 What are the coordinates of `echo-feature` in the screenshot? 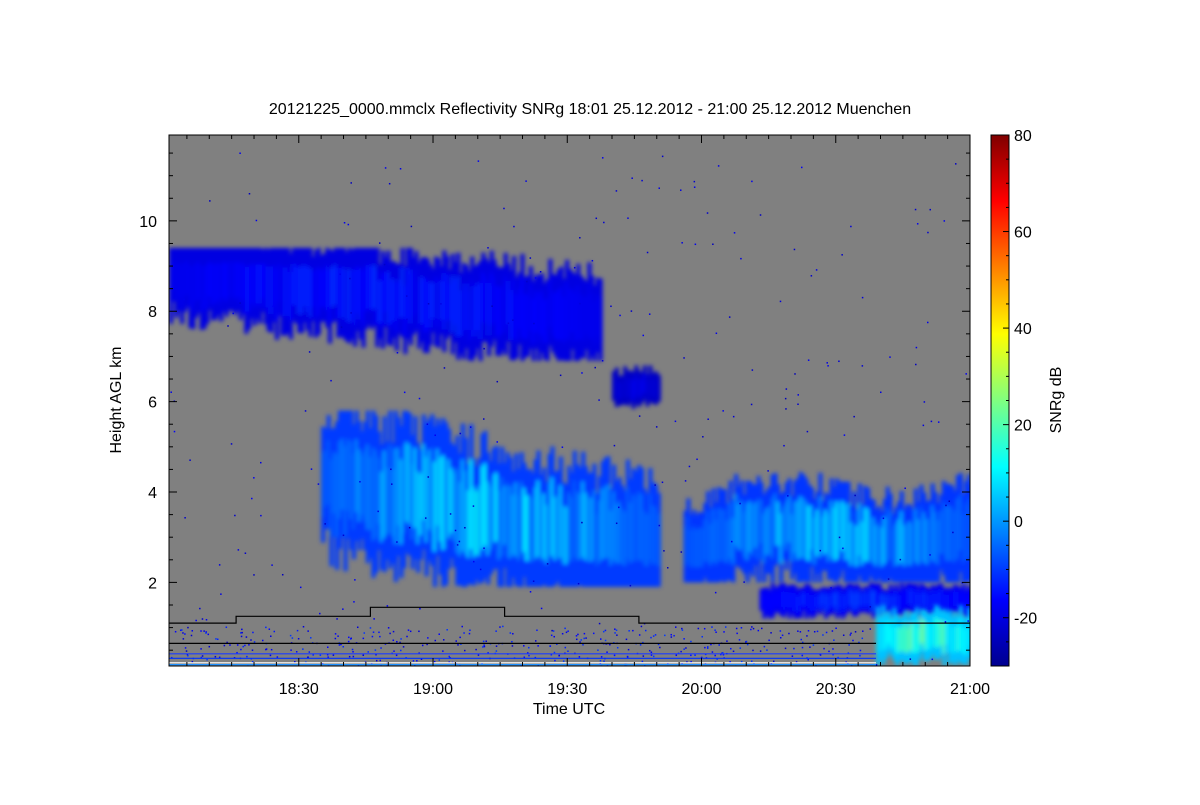 It's located at (636, 387).